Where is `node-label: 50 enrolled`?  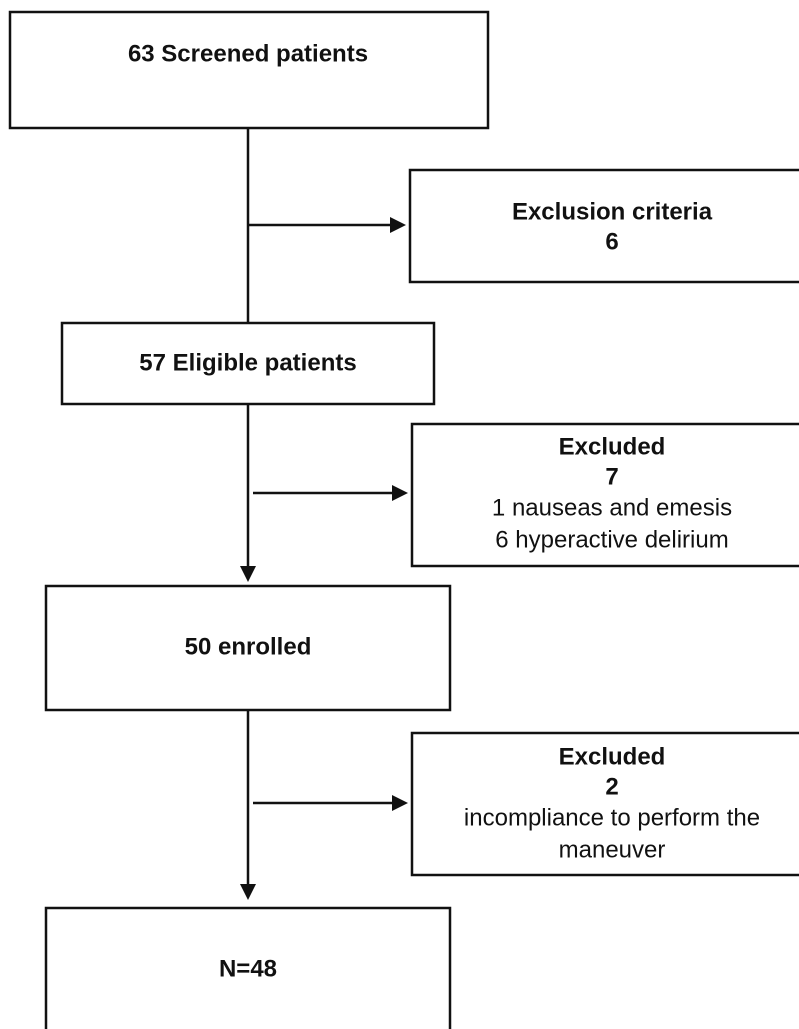
node-label: 50 enrolled is located at coordinates (248, 646).